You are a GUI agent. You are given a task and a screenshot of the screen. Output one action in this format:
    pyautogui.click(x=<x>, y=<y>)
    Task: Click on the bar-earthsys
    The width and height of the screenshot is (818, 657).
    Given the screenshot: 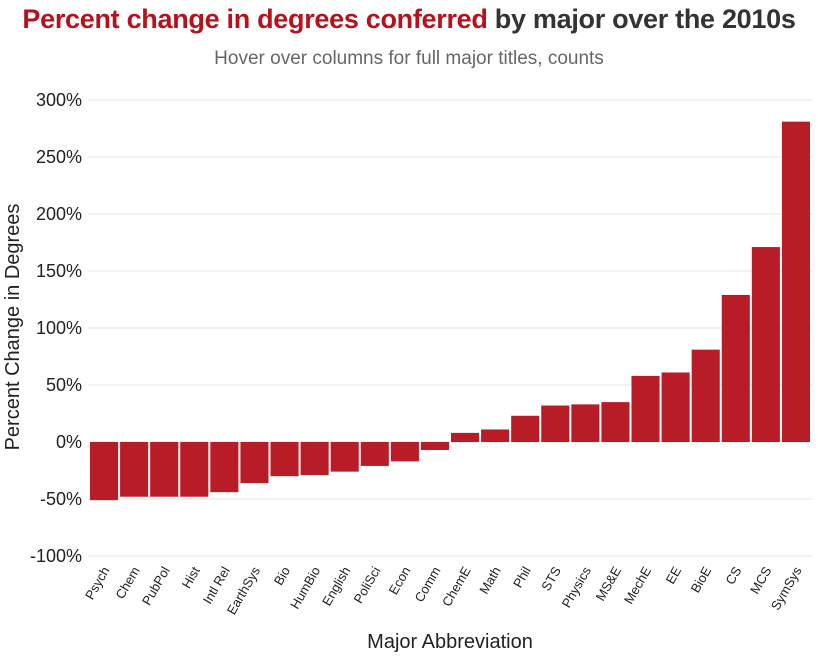 What is the action you would take?
    pyautogui.click(x=254, y=463)
    